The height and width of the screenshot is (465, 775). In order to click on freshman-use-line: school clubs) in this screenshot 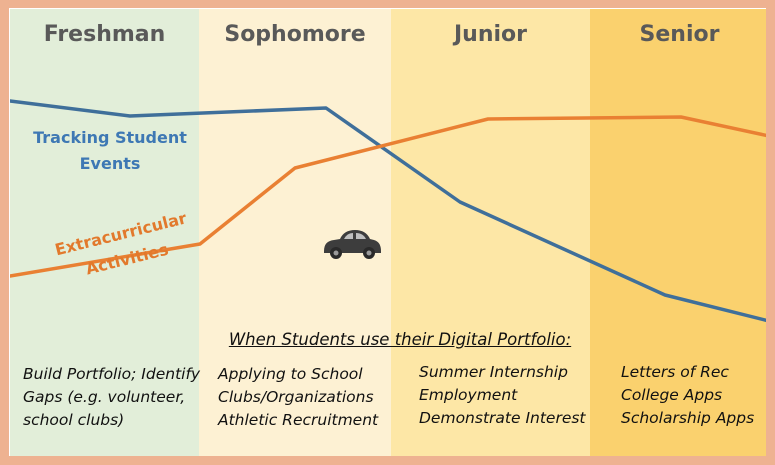, I will do `click(74, 420)`.